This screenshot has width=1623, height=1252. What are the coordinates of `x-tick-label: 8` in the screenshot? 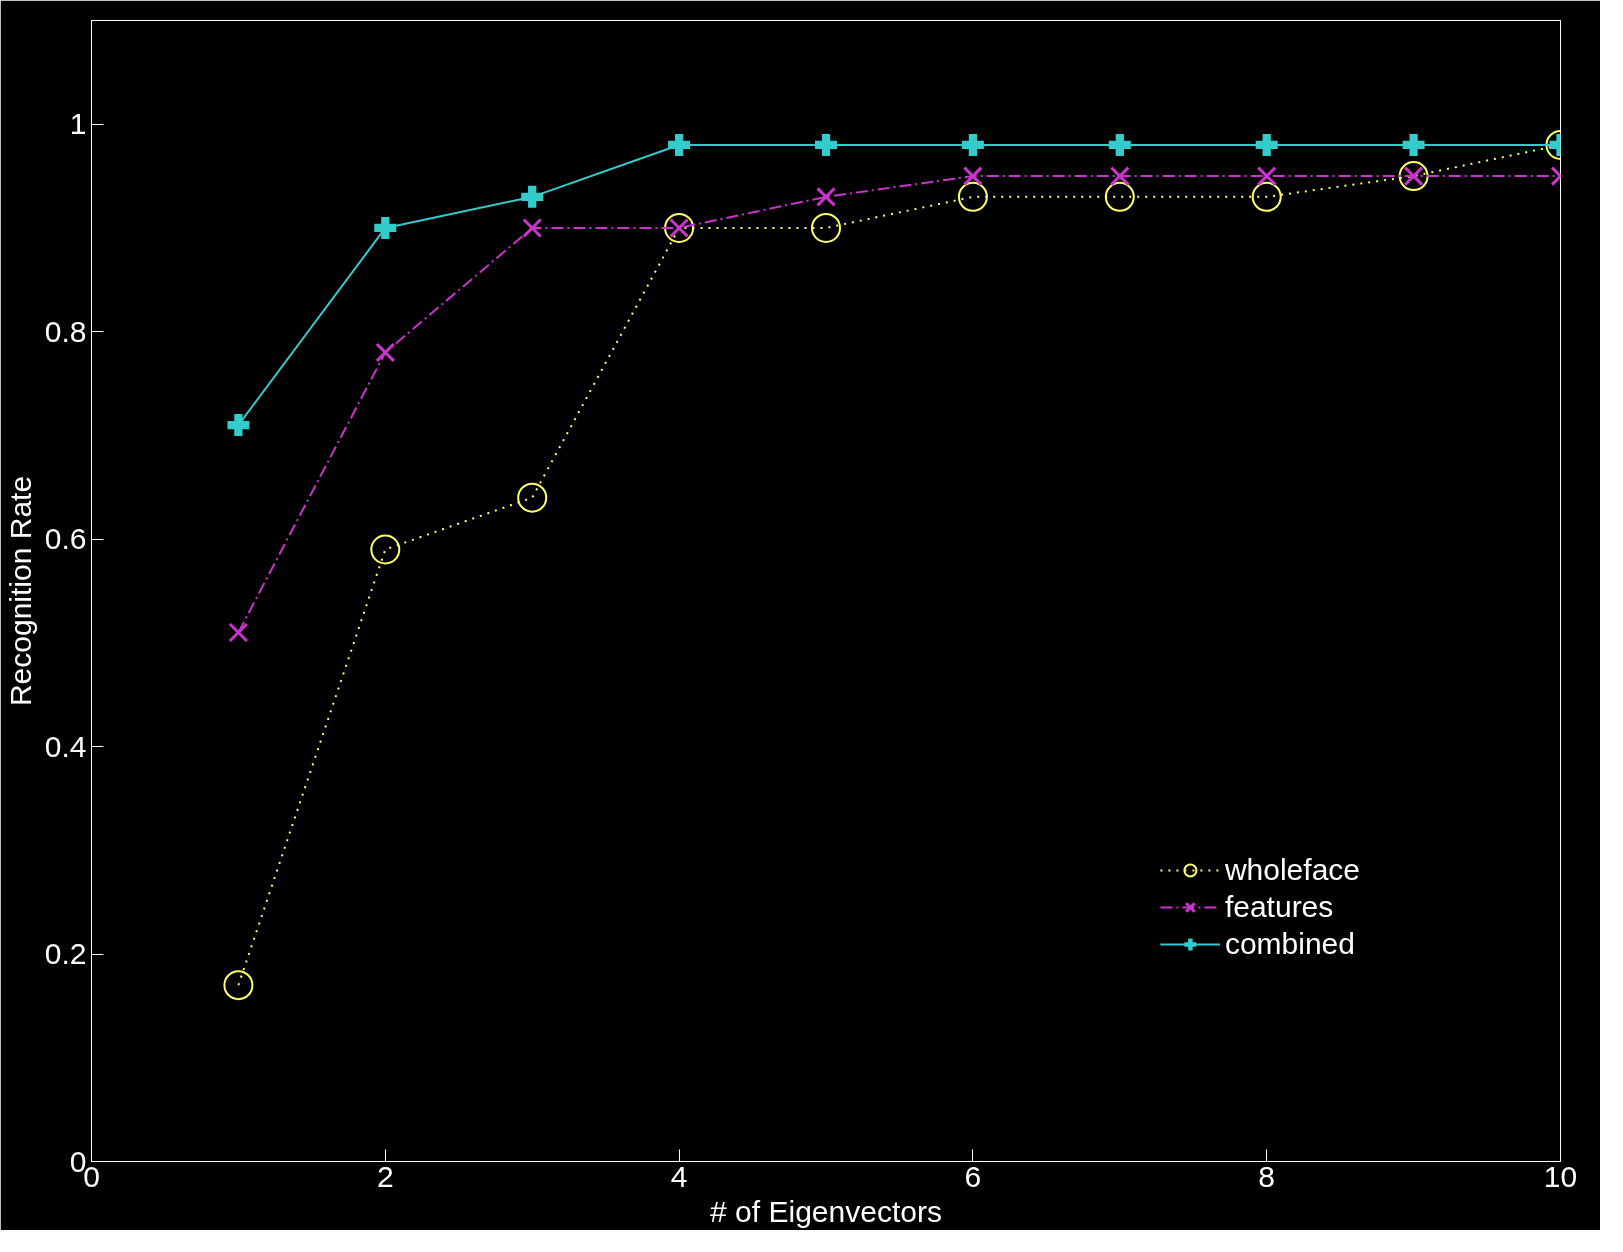 It's located at (1267, 1176).